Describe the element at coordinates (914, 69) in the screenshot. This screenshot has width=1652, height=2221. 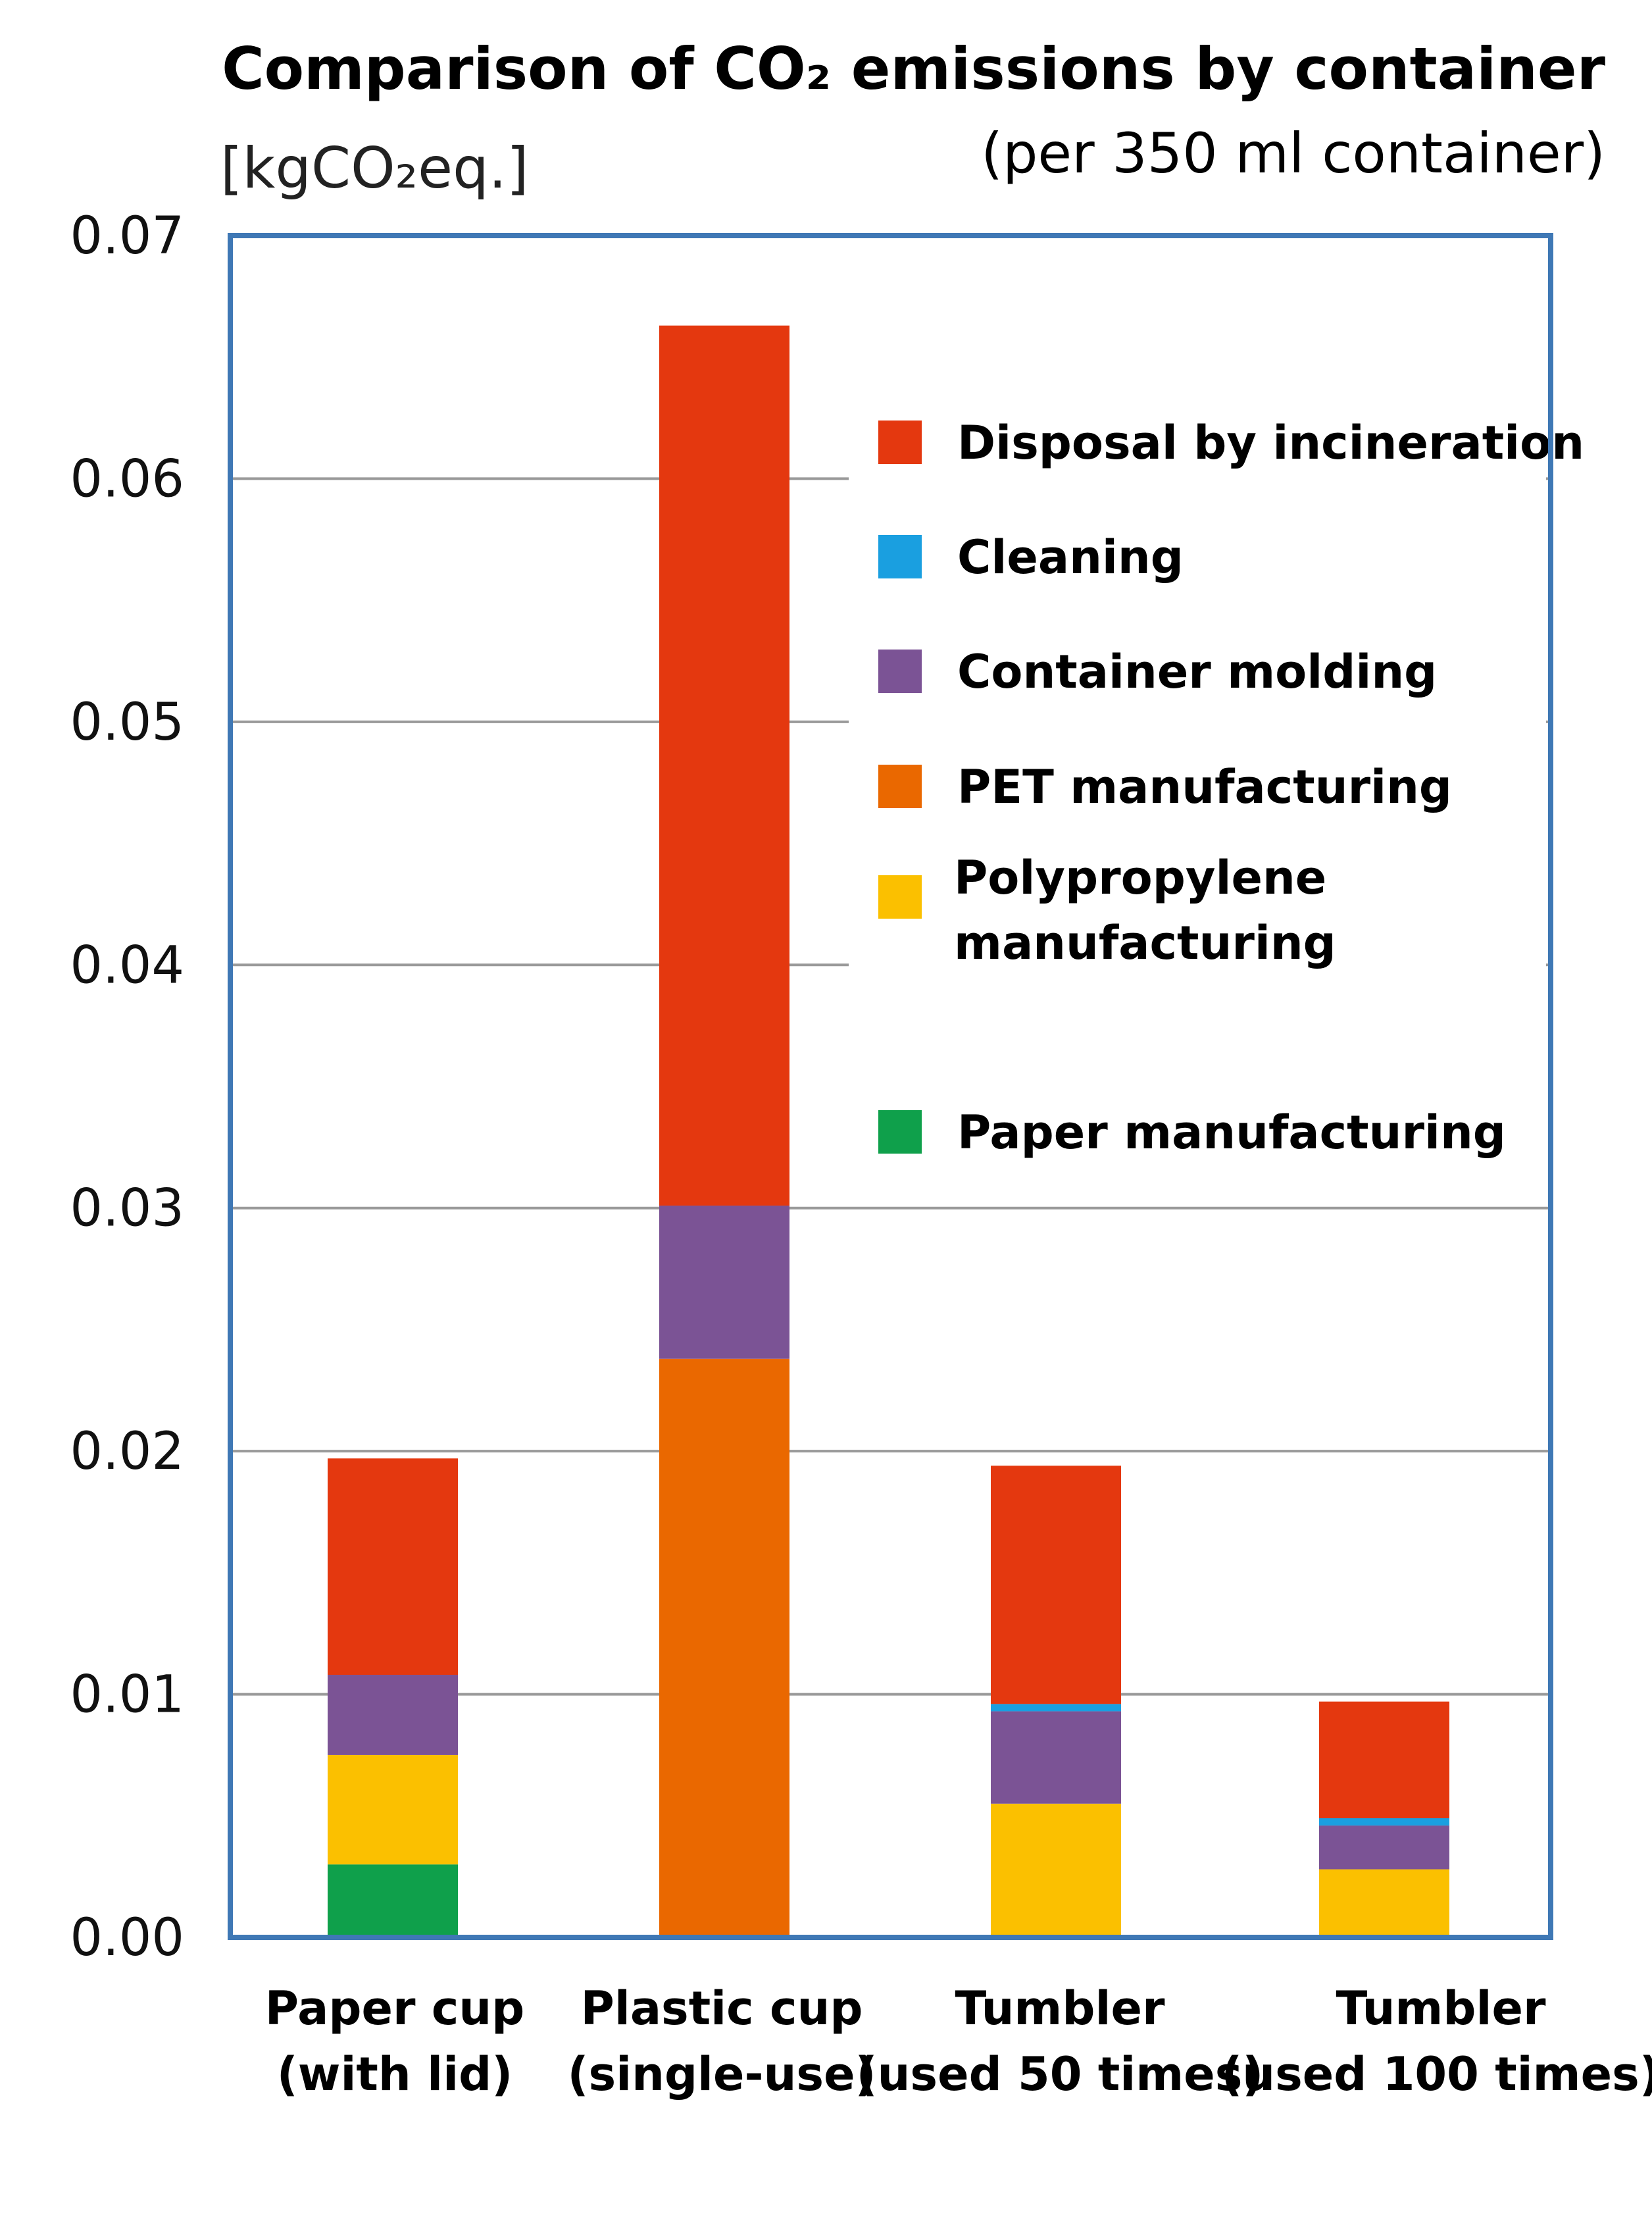
I see `chart-title: Comparison of CO₂ emissions by container` at that location.